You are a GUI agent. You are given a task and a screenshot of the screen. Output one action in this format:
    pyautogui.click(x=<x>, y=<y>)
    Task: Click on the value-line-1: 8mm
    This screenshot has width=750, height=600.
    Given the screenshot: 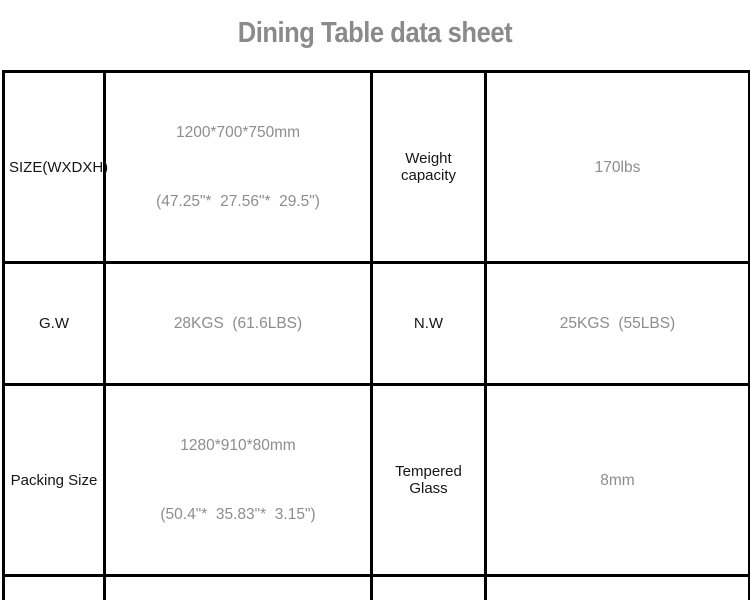 What is the action you would take?
    pyautogui.click(x=617, y=480)
    